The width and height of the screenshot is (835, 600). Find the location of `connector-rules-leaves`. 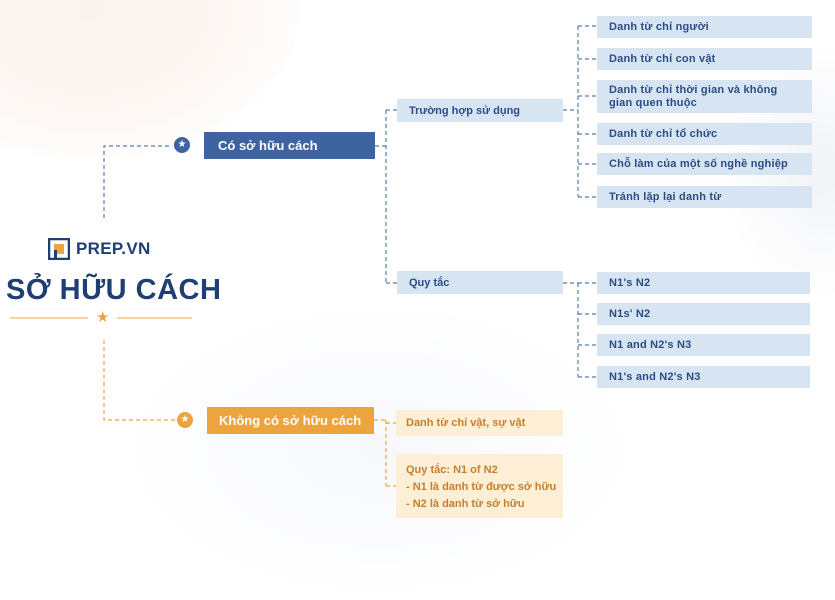

connector-rules-leaves is located at coordinates (580, 330).